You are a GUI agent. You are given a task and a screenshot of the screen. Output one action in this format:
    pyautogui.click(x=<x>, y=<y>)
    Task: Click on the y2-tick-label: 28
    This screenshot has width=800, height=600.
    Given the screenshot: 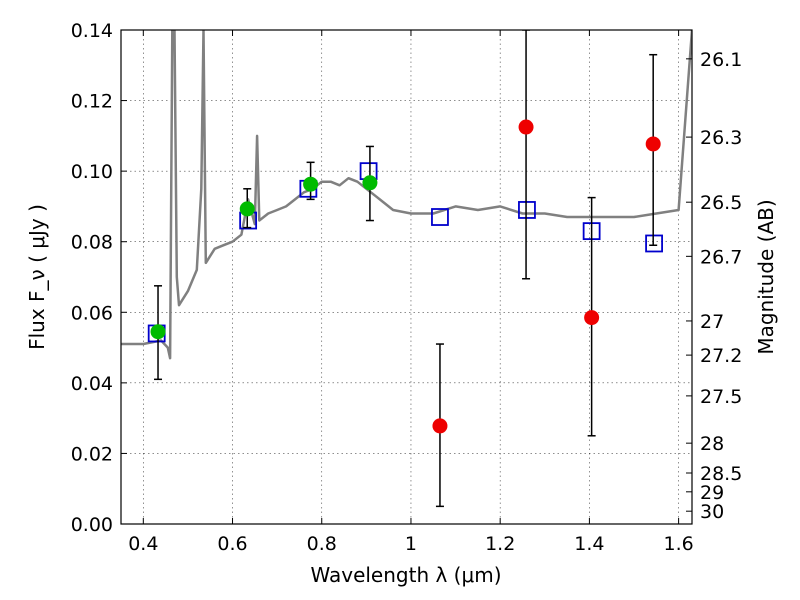 What is the action you would take?
    pyautogui.click(x=712, y=444)
    